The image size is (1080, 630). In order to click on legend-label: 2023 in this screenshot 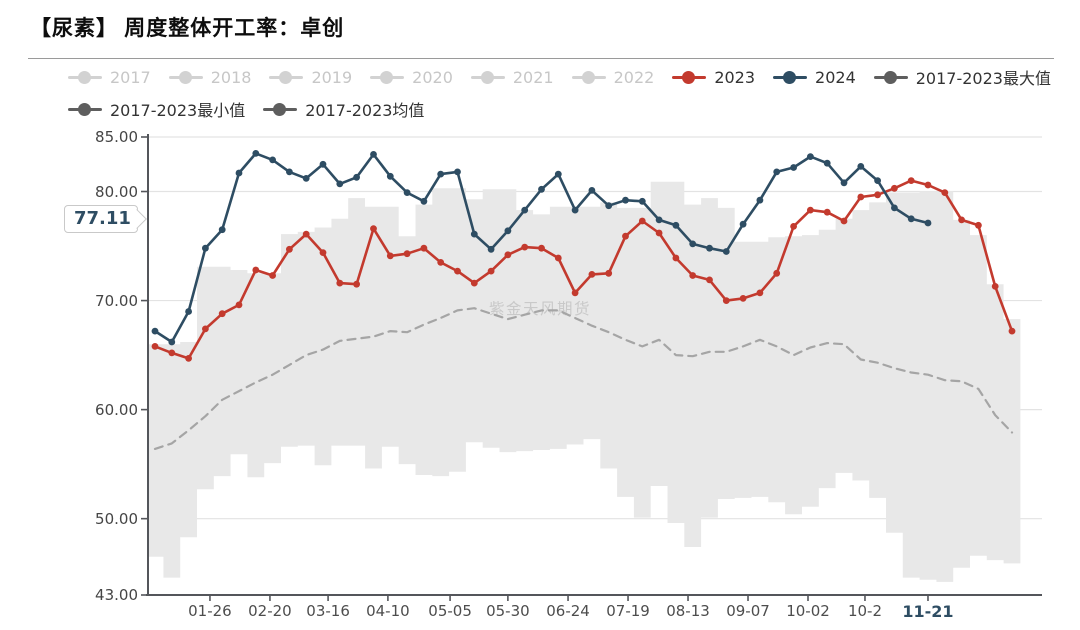, I will do `click(735, 77)`.